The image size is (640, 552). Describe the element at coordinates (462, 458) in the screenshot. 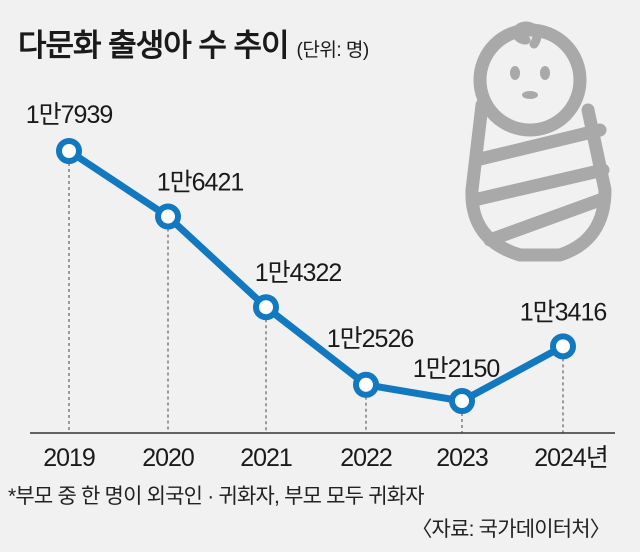

I see `x-tick-label: 2023` at that location.